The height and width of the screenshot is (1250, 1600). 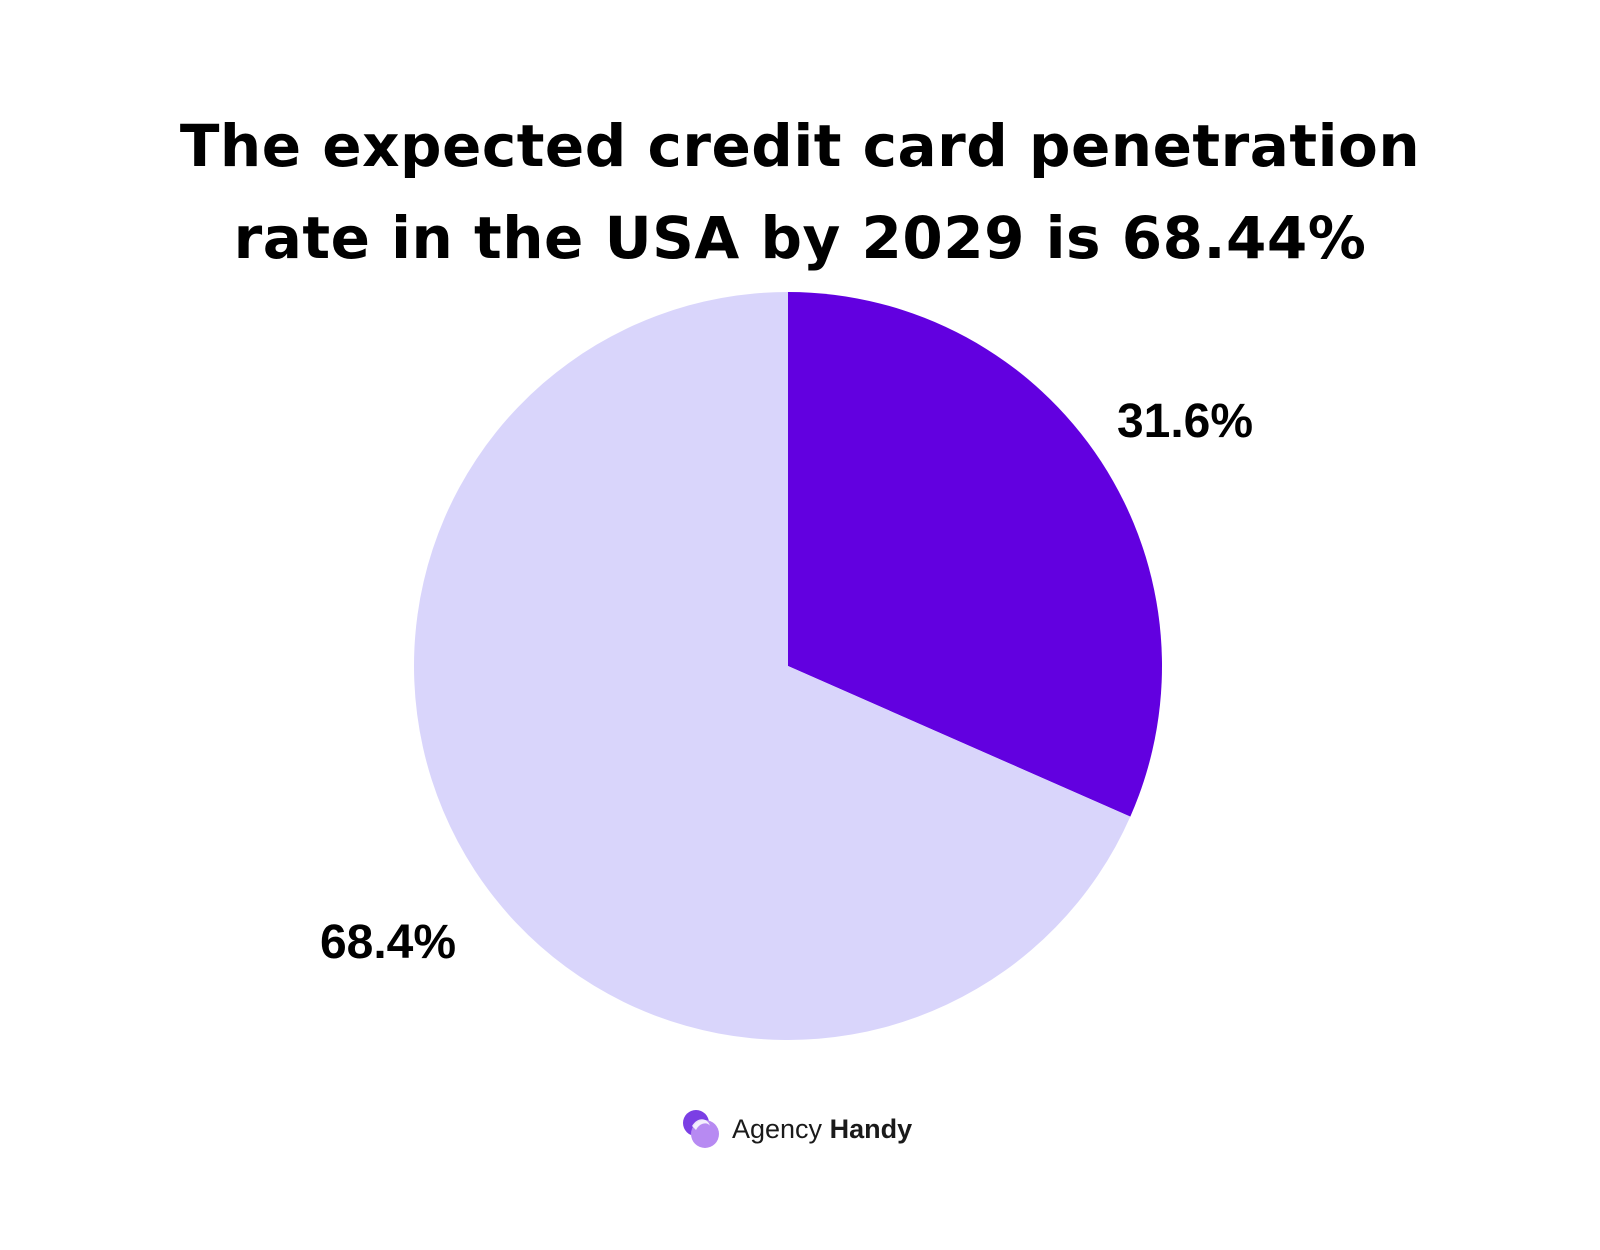 I want to click on pie-slice-label-2: 68.4%, so click(x=388, y=942).